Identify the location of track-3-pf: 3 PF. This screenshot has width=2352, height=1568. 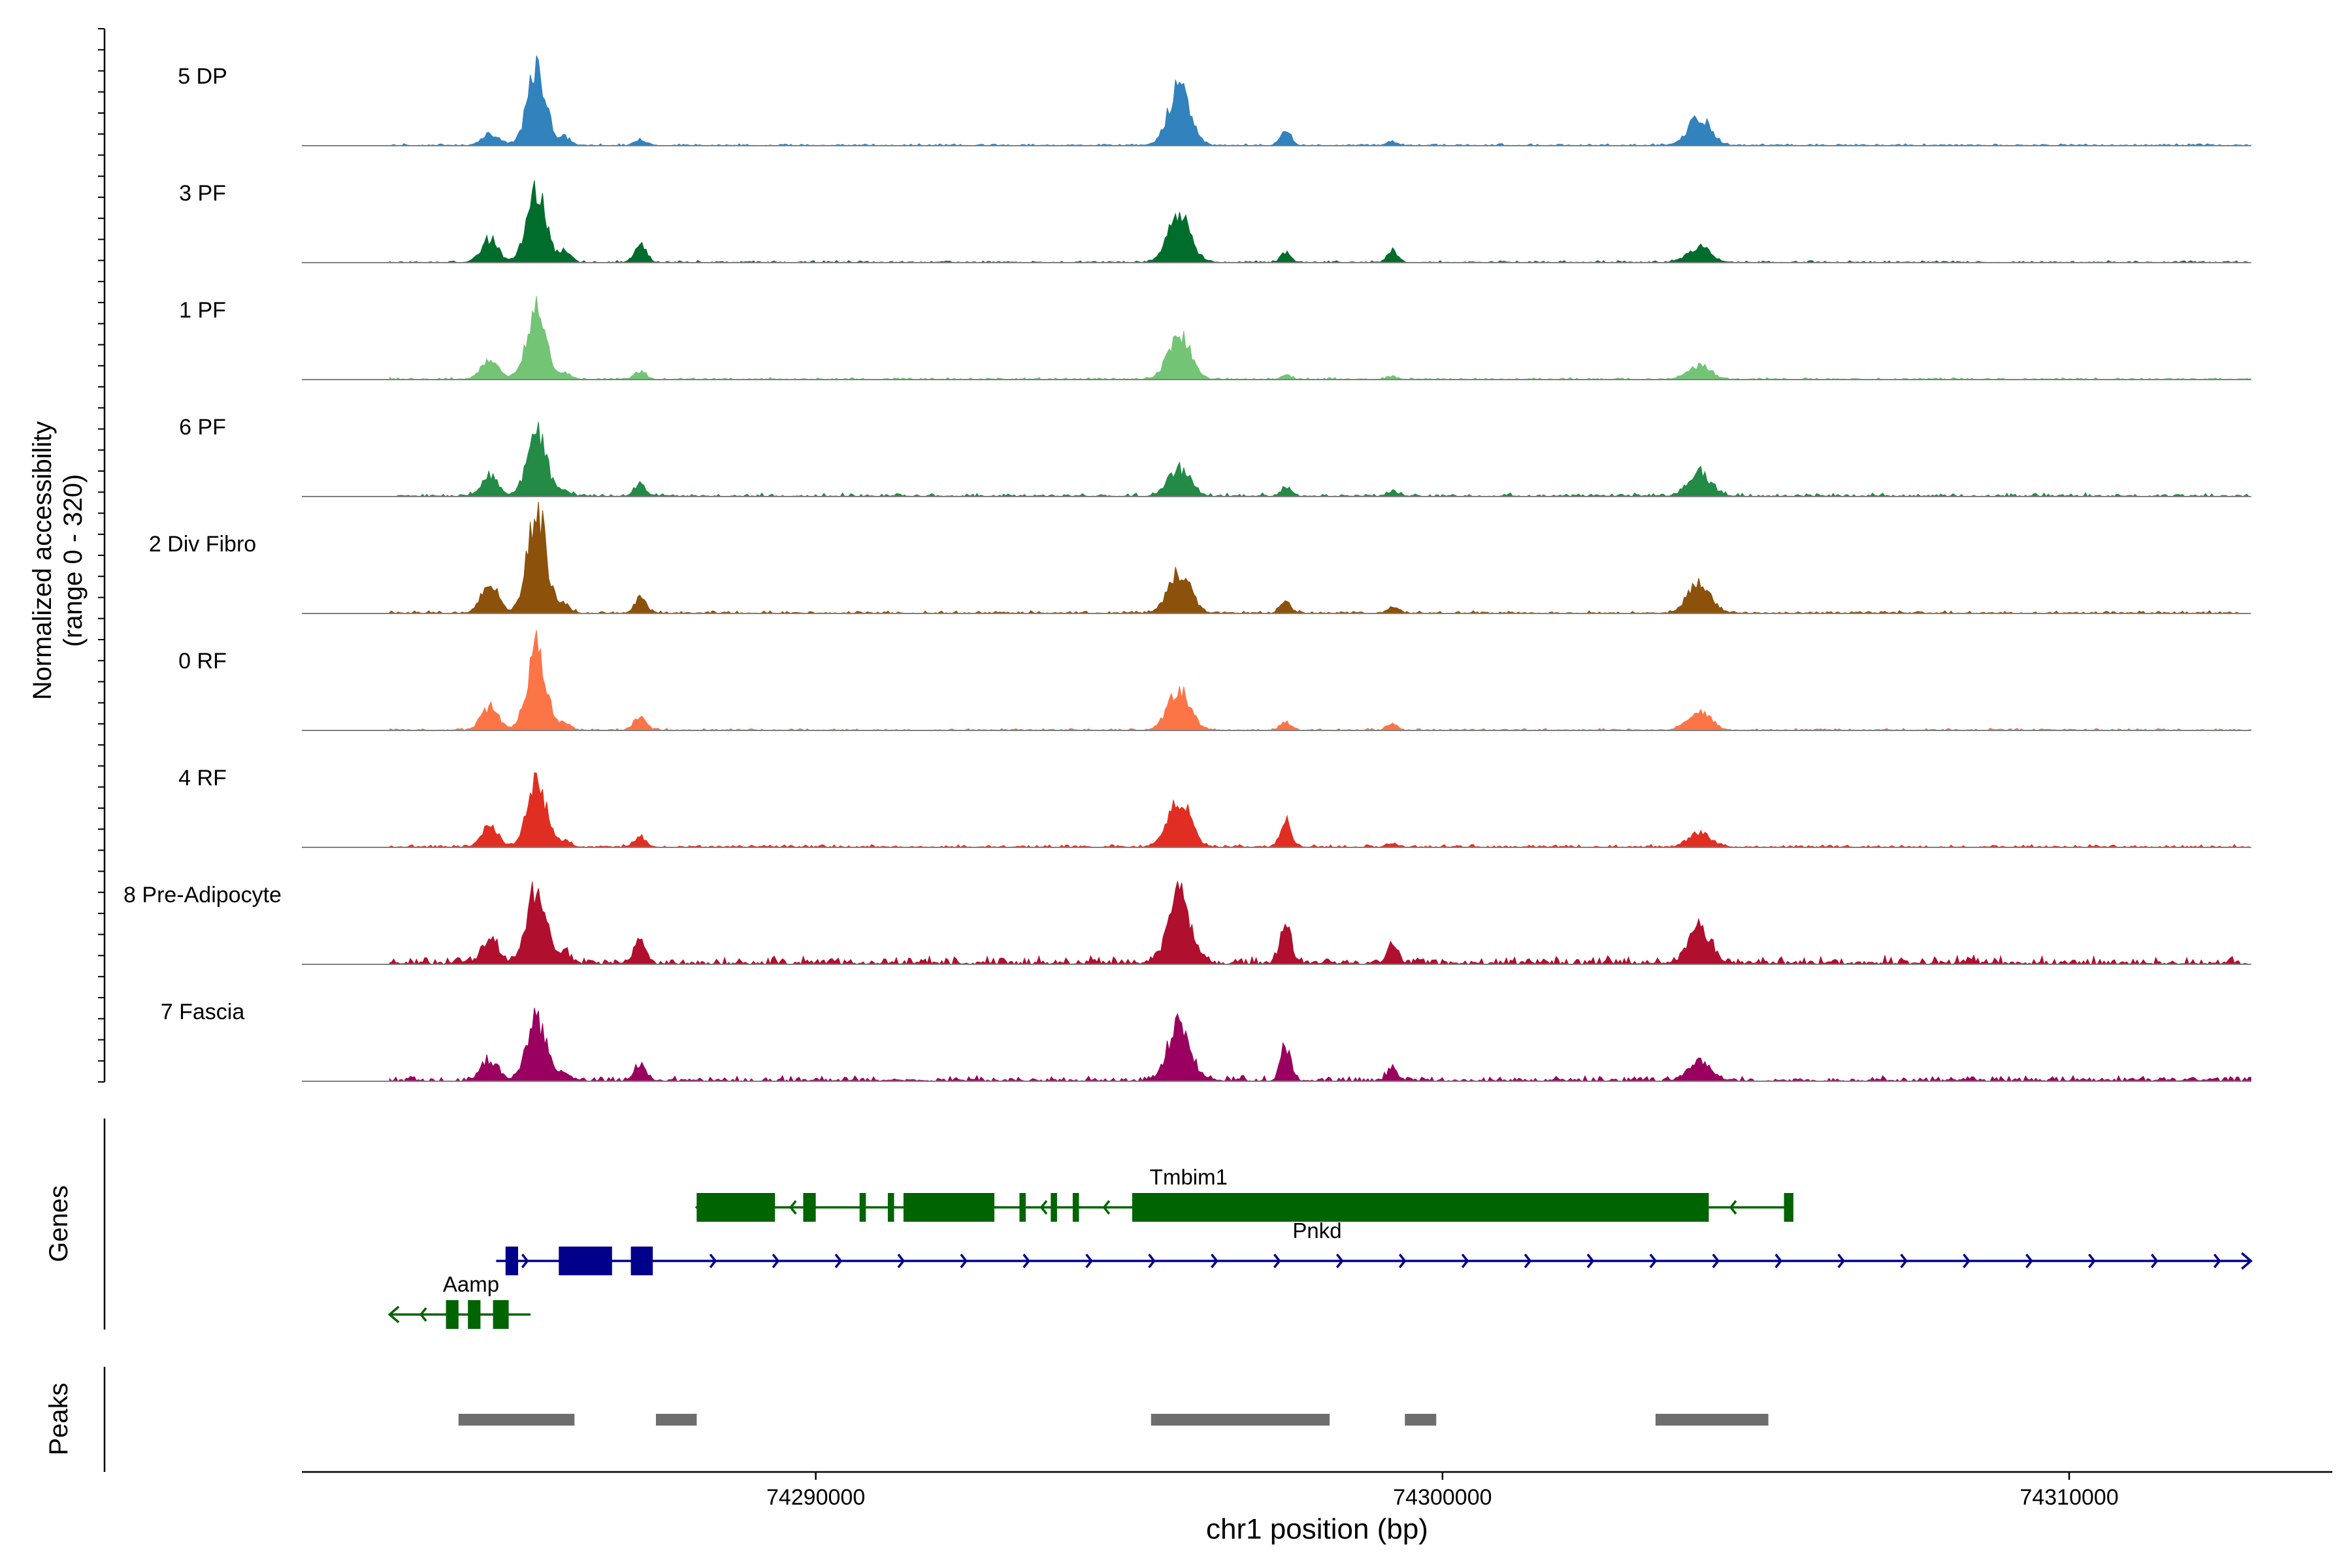
(1215, 221).